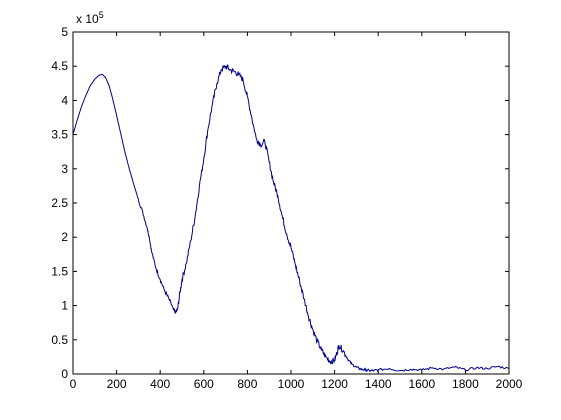 The width and height of the screenshot is (561, 420). I want to click on x-tick-label: 1800, so click(465, 384).